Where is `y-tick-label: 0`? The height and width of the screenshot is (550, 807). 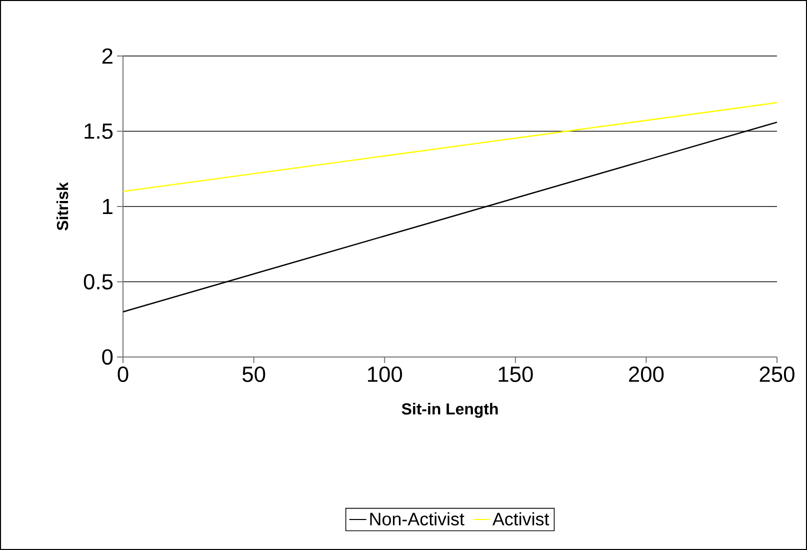
y-tick-label: 0 is located at coordinates (107, 357).